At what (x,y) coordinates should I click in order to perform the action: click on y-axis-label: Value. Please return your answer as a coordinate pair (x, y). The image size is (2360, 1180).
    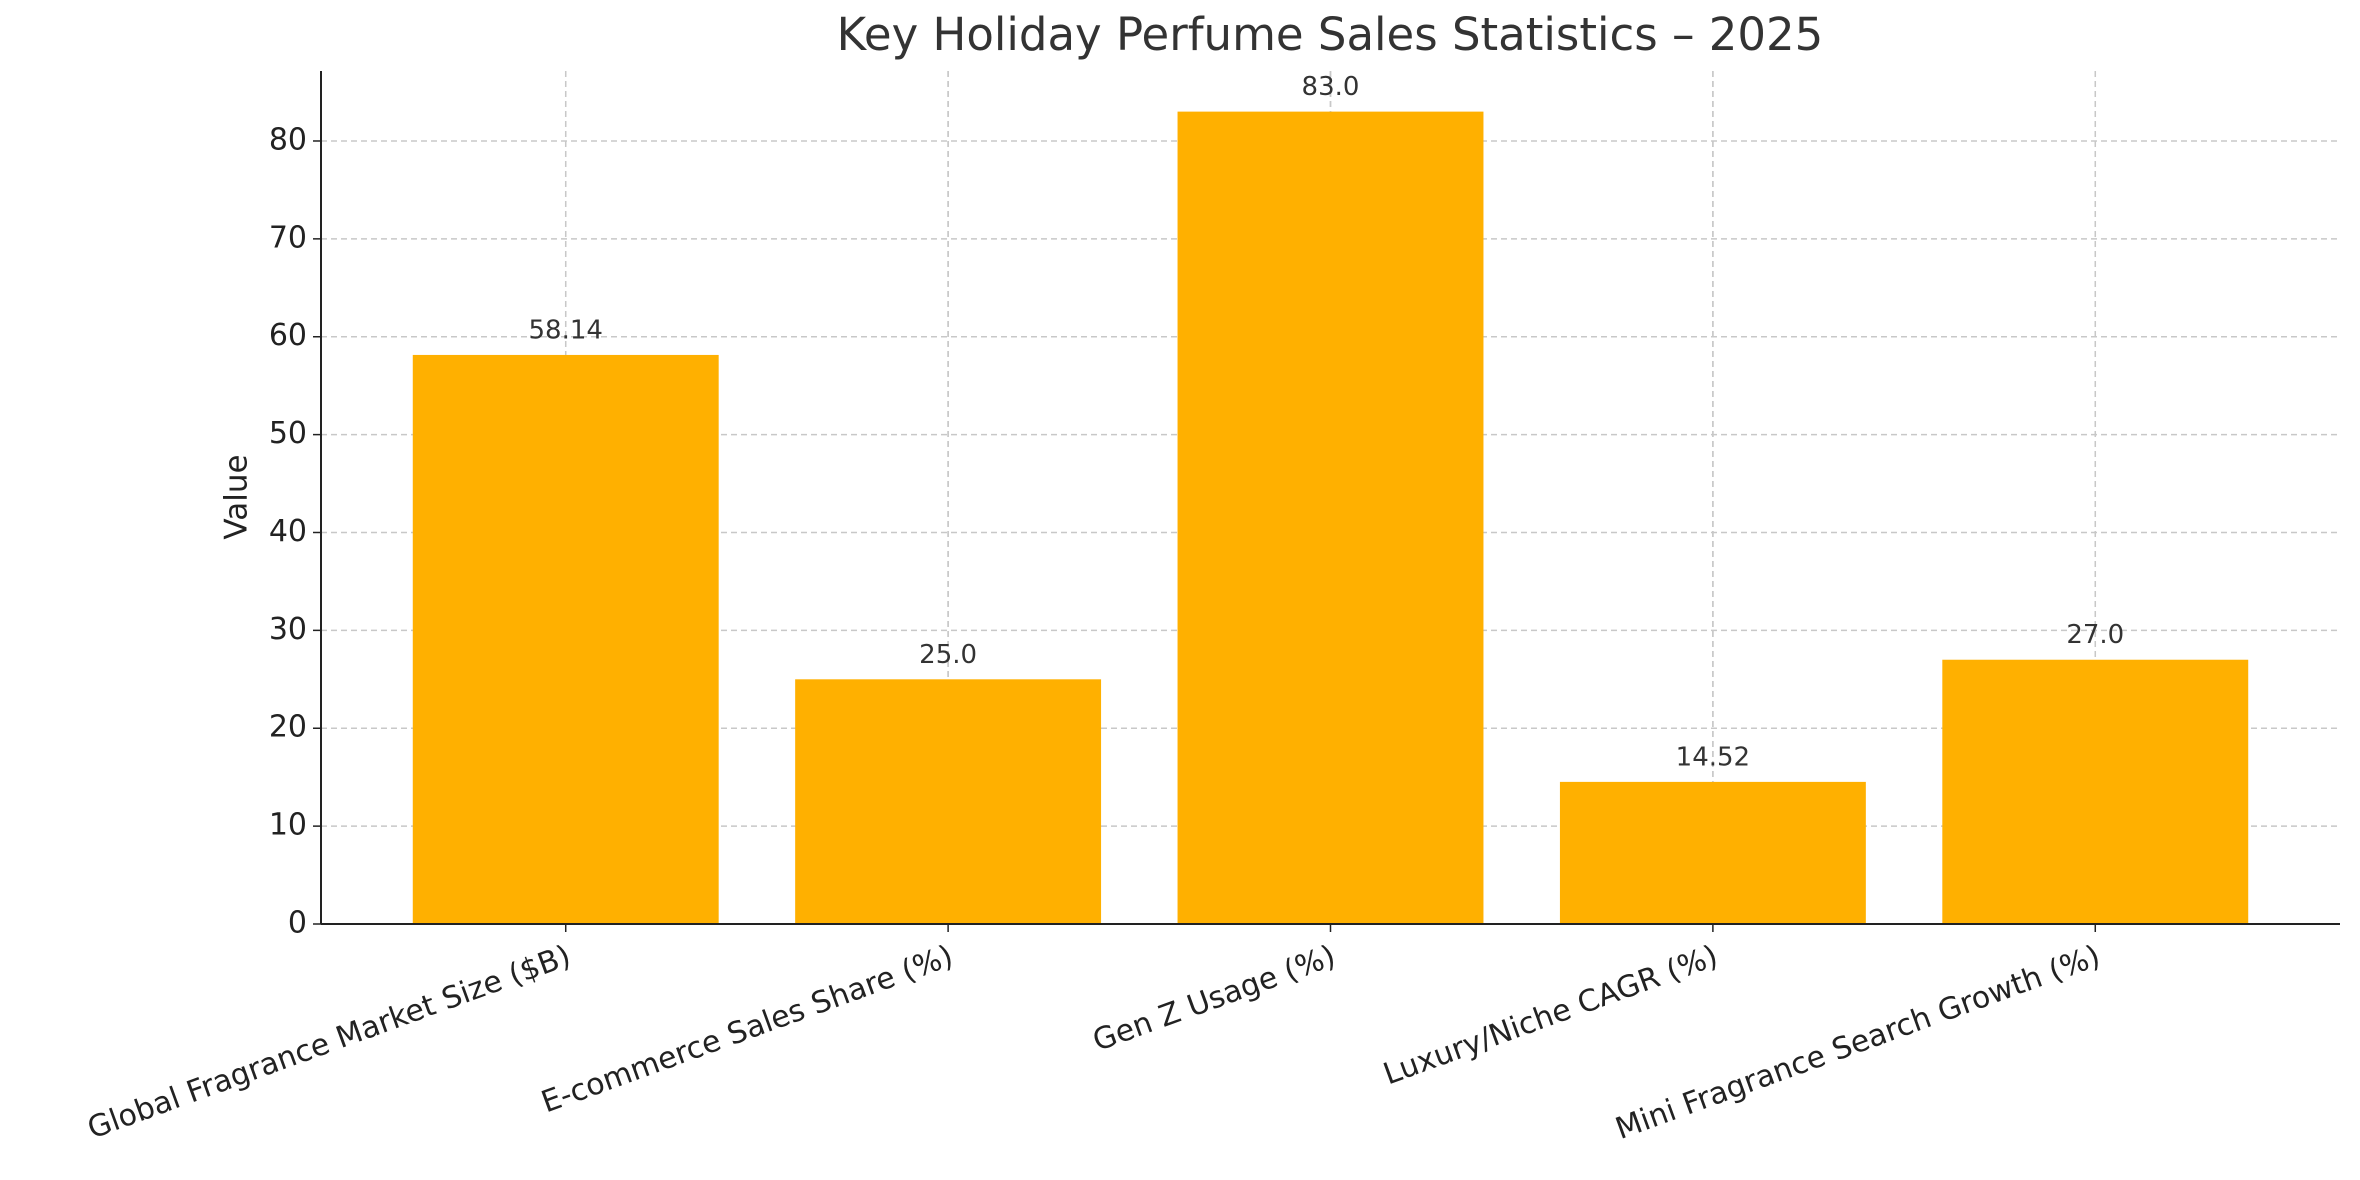
    Looking at the image, I should click on (237, 496).